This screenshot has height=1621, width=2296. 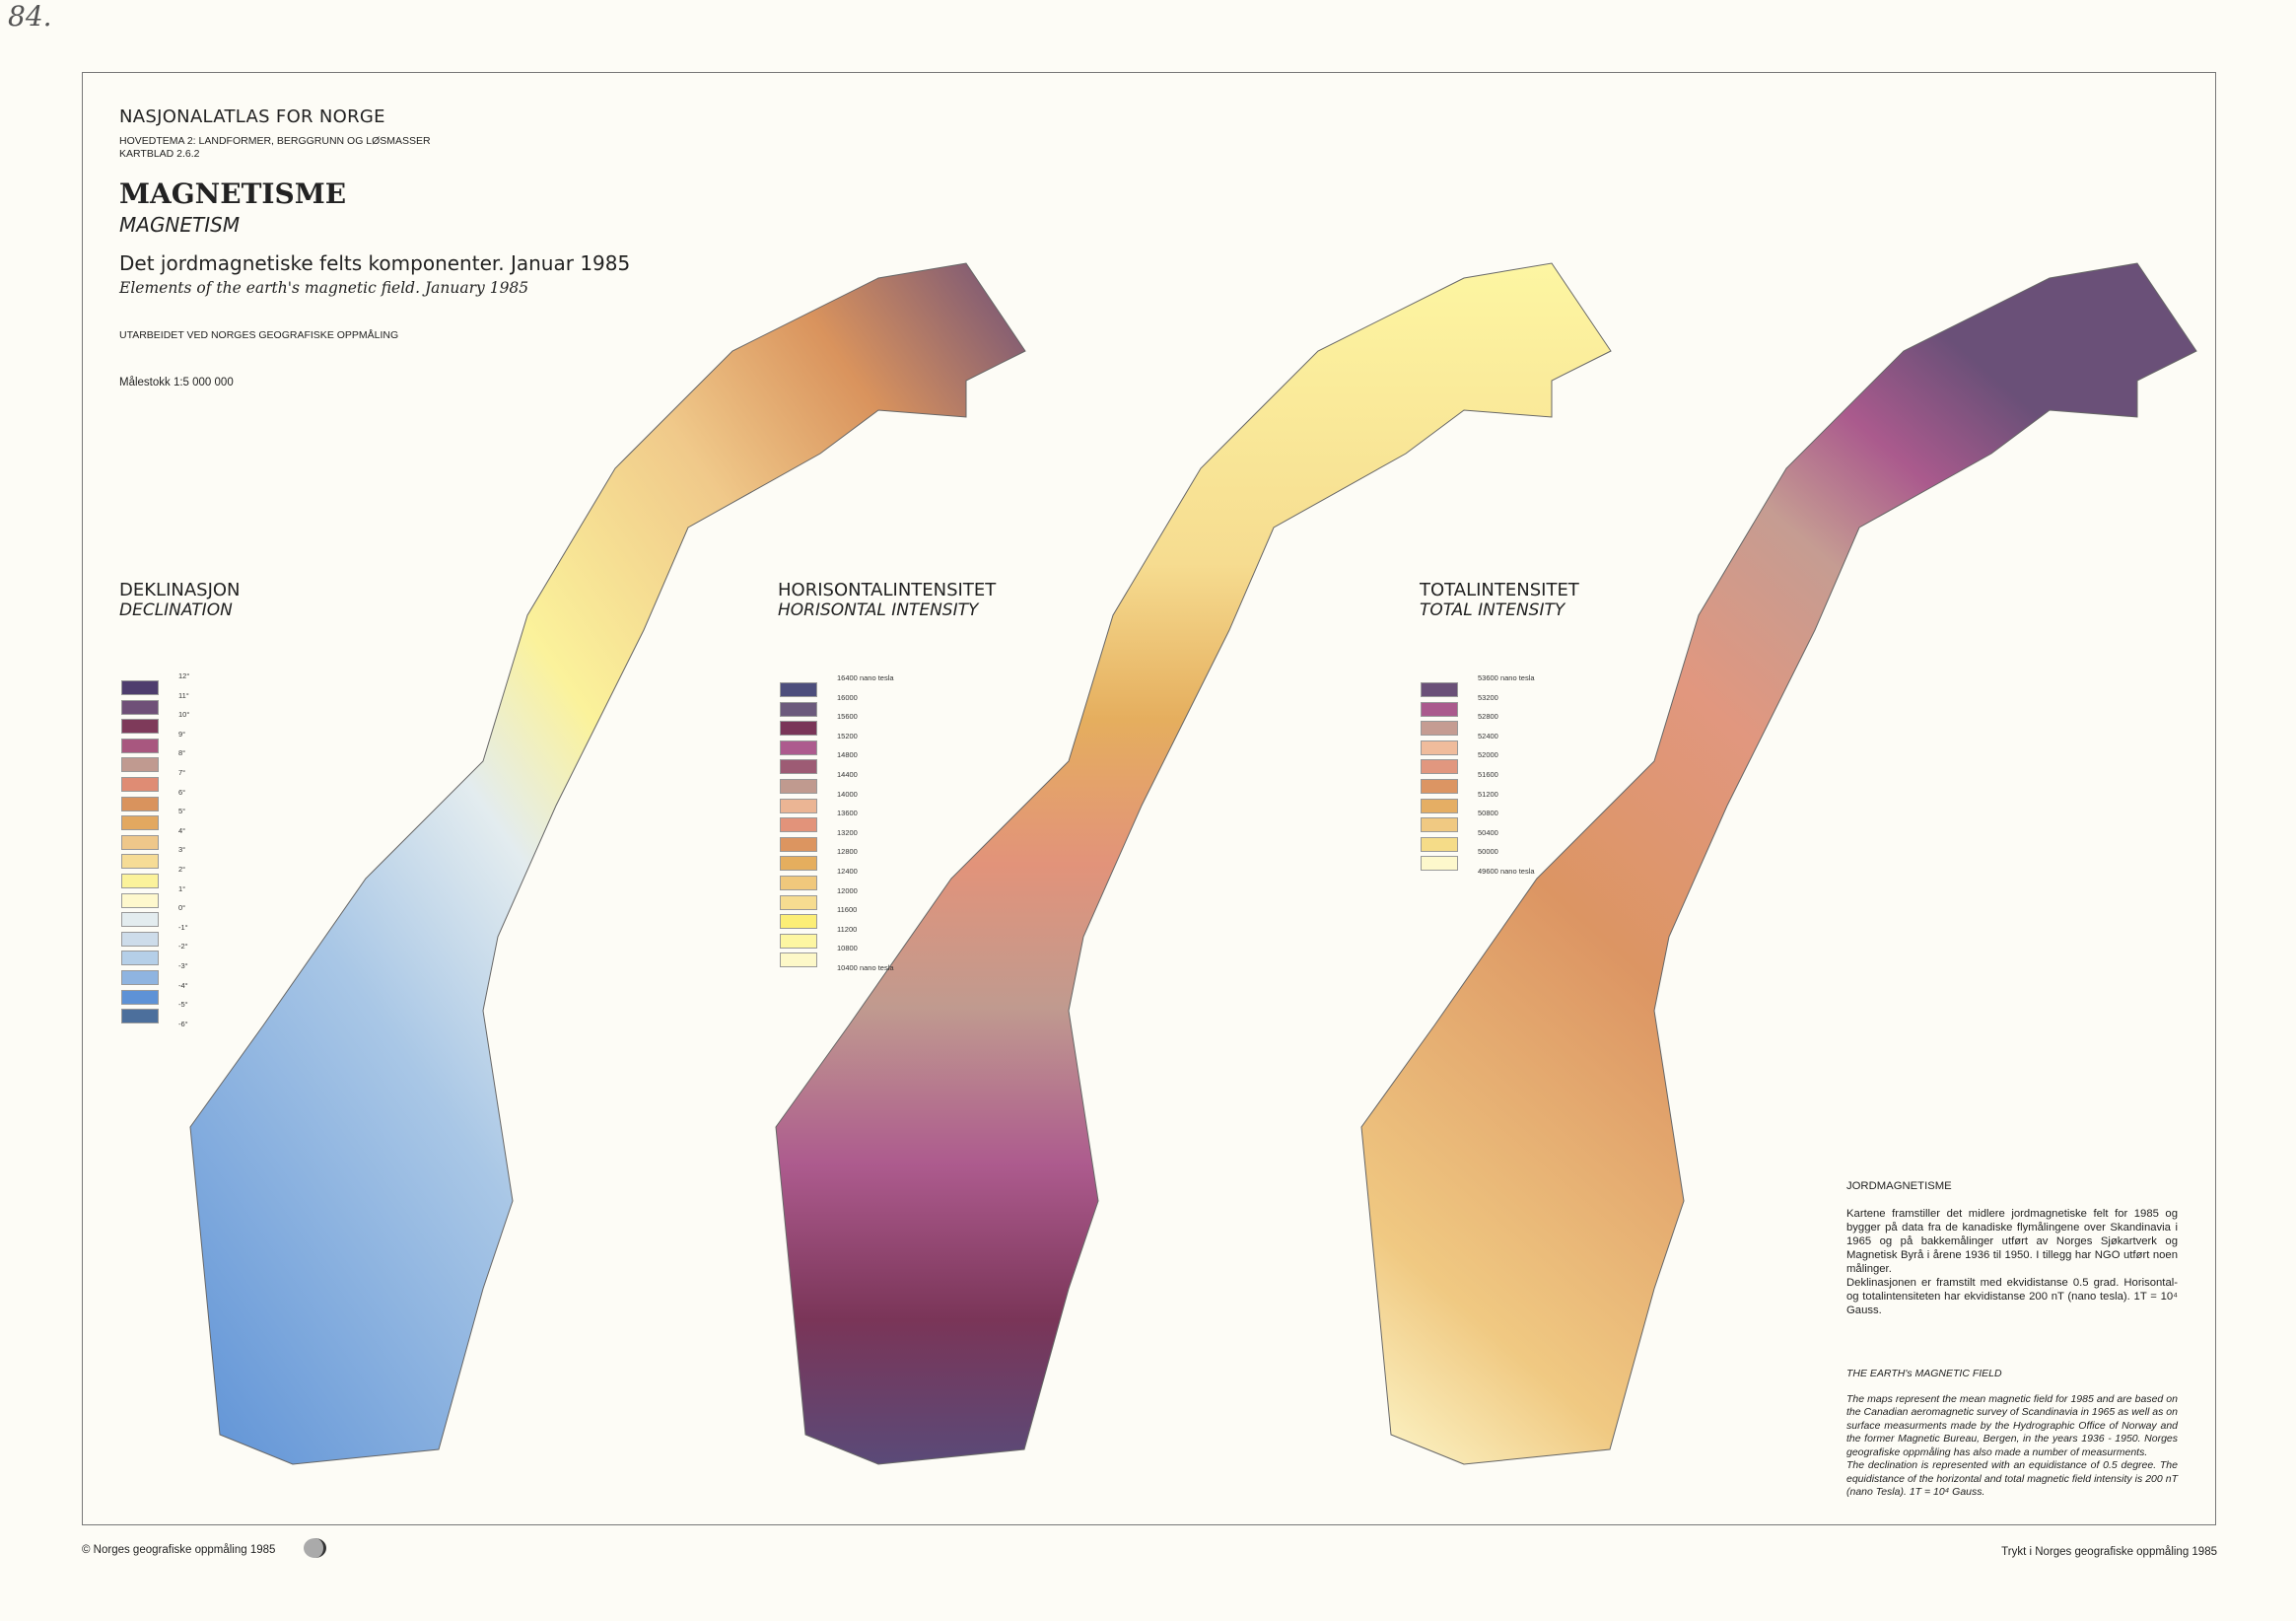 I want to click on legend-label: 13200, so click(x=847, y=832).